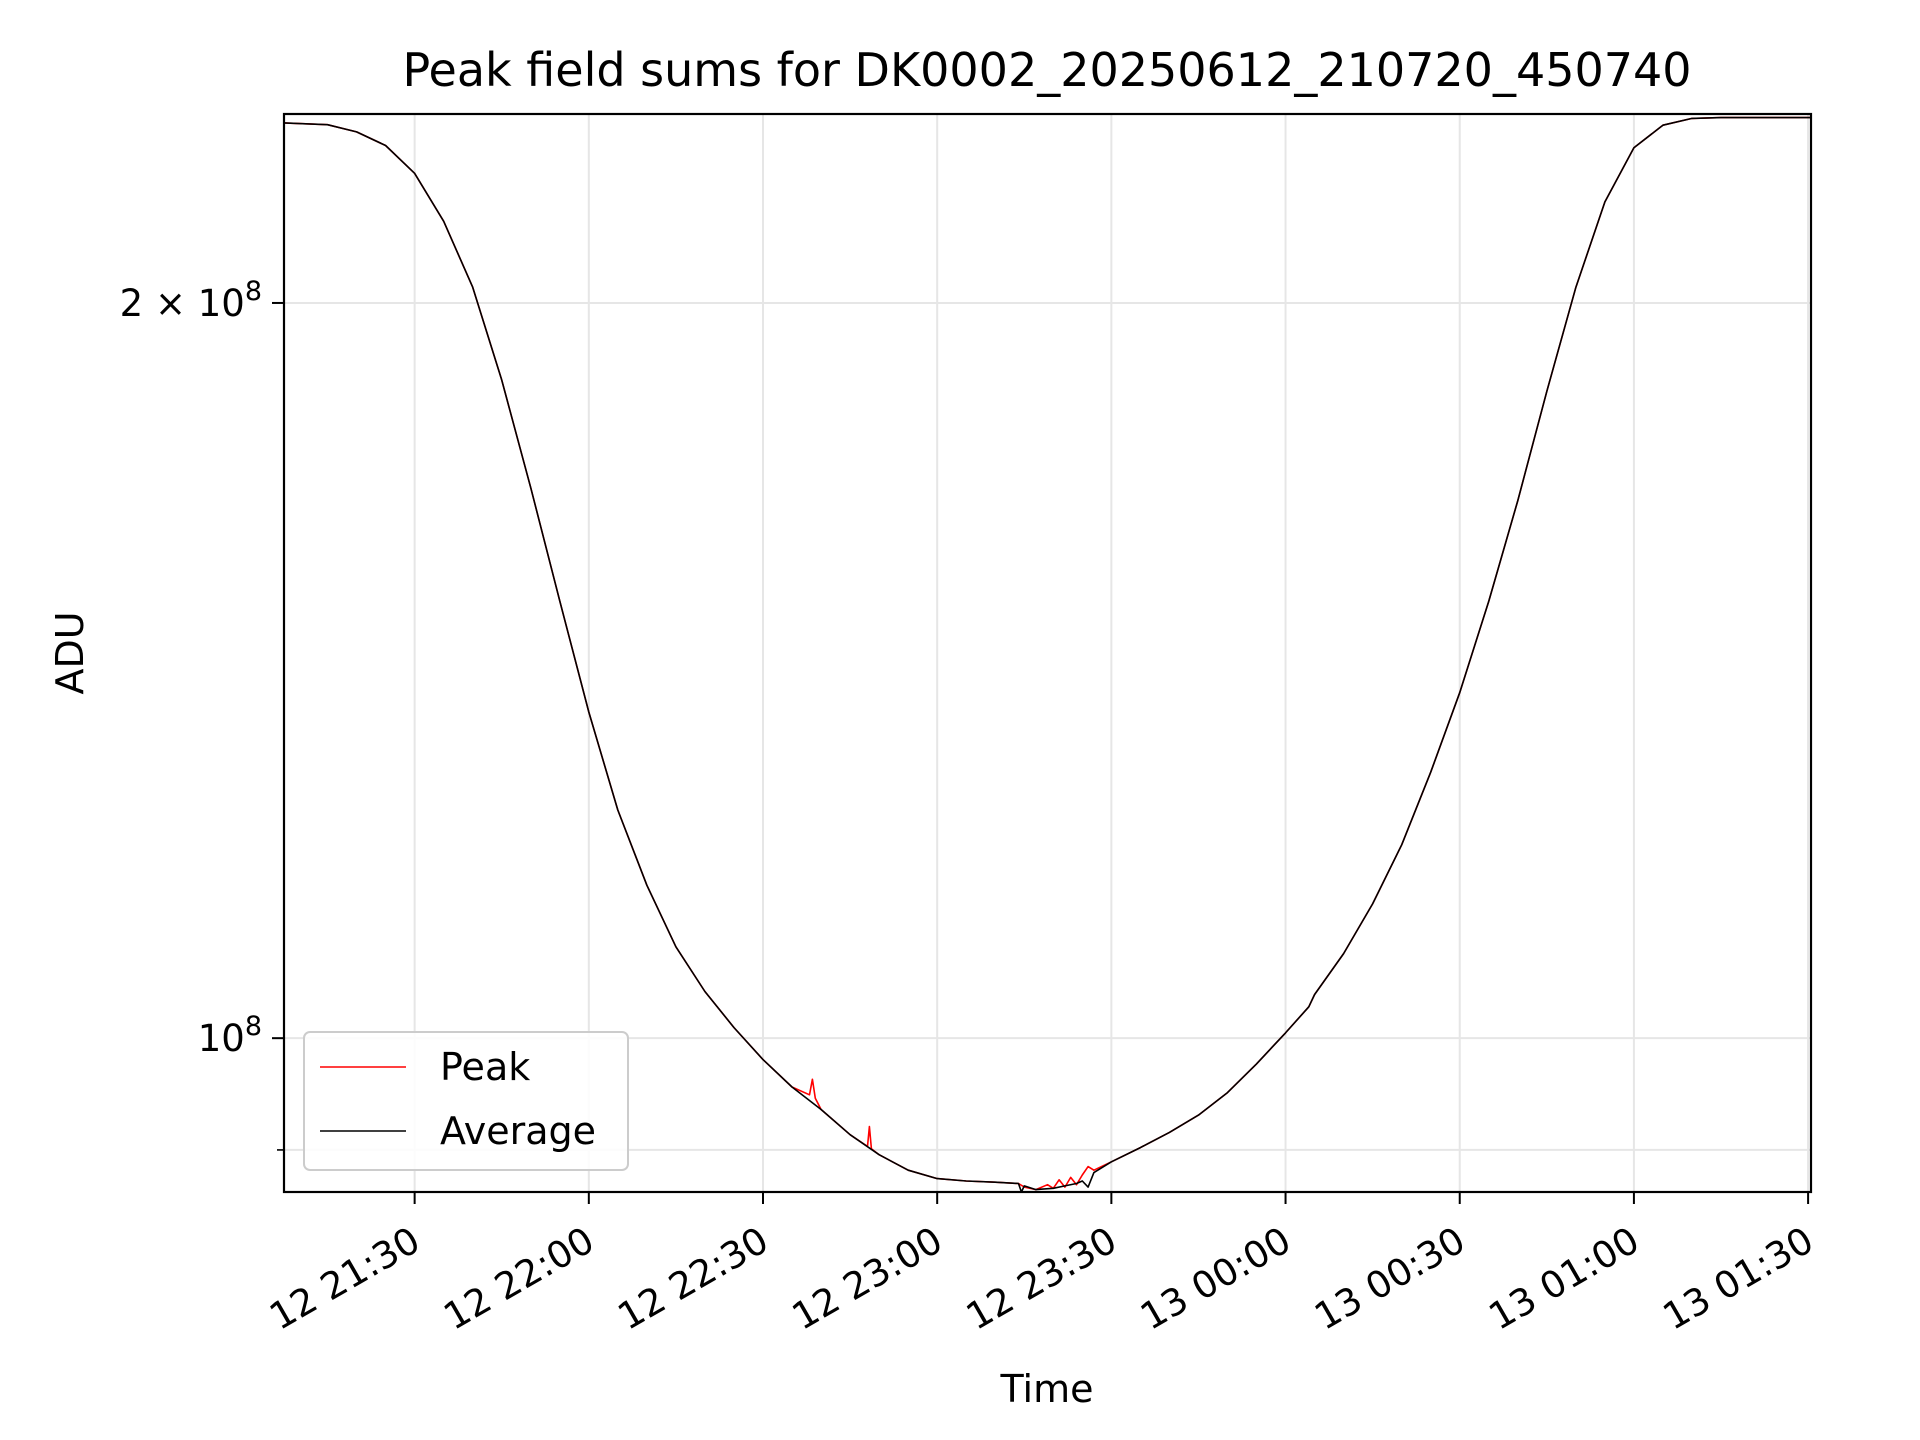  Describe the element at coordinates (70, 652) in the screenshot. I see `y-axis-label: ADU` at that location.